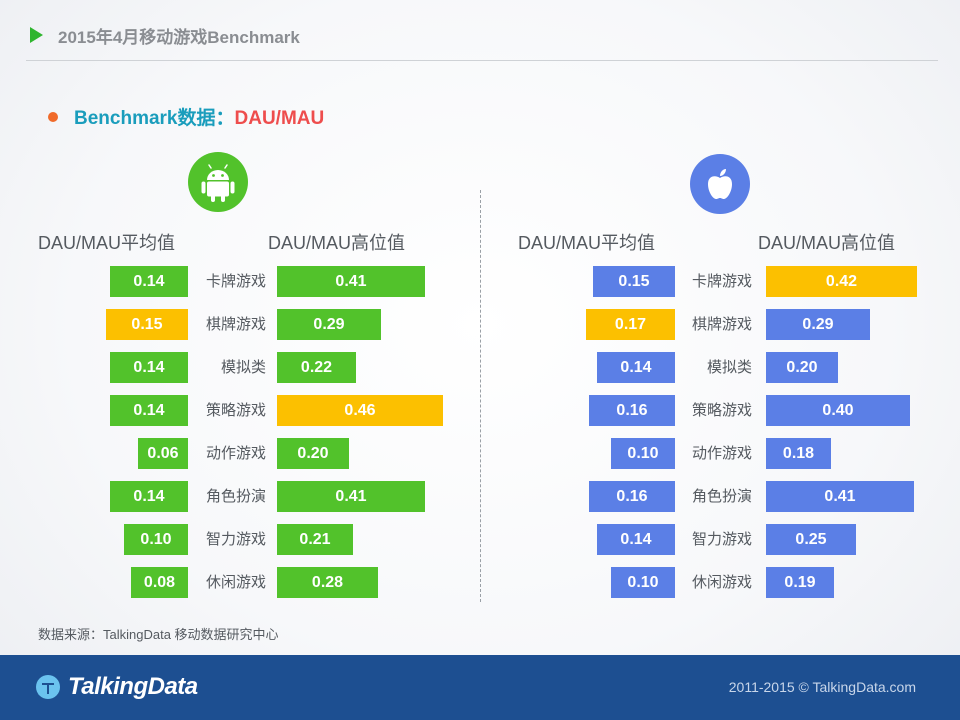  What do you see at coordinates (243, 367) in the screenshot?
I see `android-category-label: 模拟类` at bounding box center [243, 367].